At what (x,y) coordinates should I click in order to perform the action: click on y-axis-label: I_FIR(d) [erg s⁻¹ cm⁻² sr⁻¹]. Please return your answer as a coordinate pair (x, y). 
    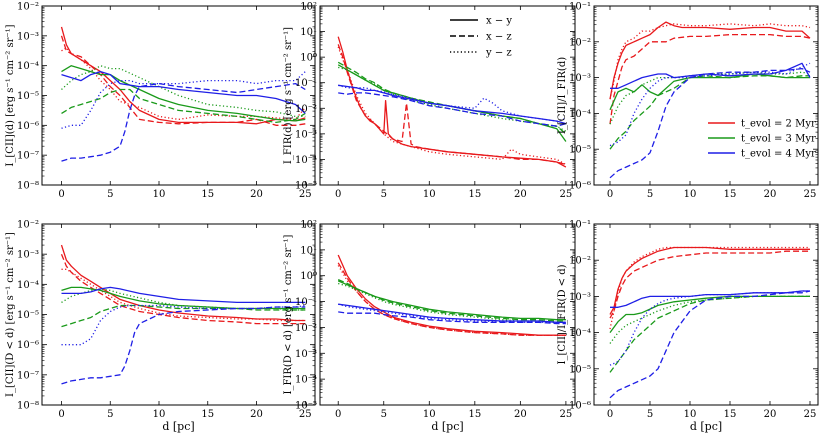
    Looking at the image, I should click on (288, 95).